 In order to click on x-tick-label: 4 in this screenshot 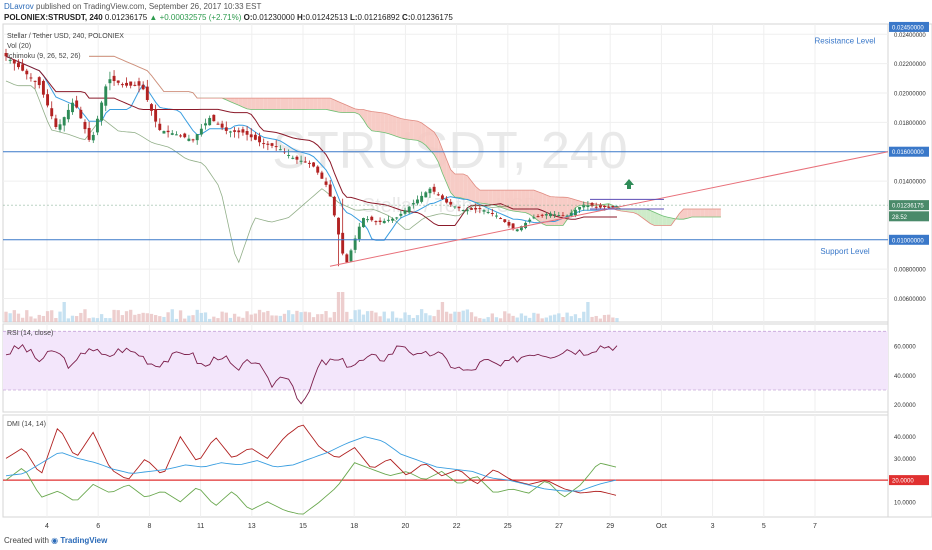, I will do `click(47, 526)`.